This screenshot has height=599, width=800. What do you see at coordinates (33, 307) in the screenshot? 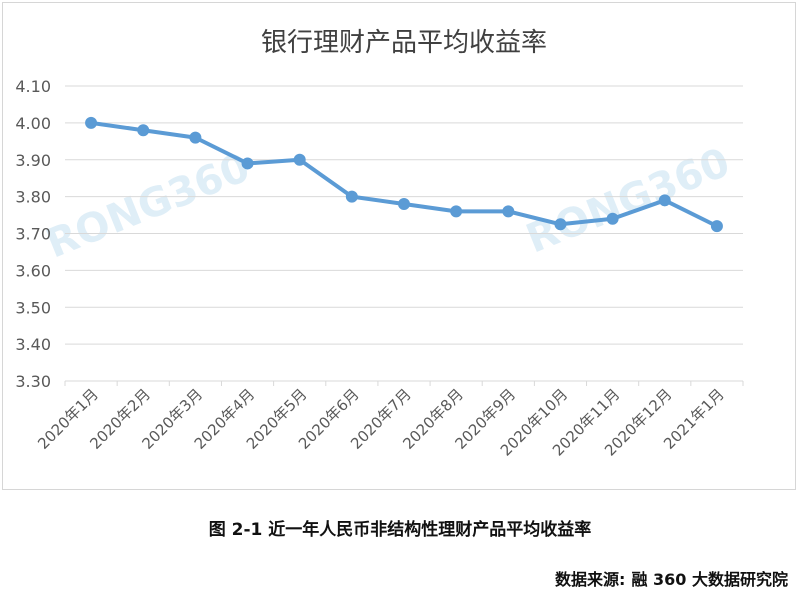
I see `y-tick-label: 3.50` at bounding box center [33, 307].